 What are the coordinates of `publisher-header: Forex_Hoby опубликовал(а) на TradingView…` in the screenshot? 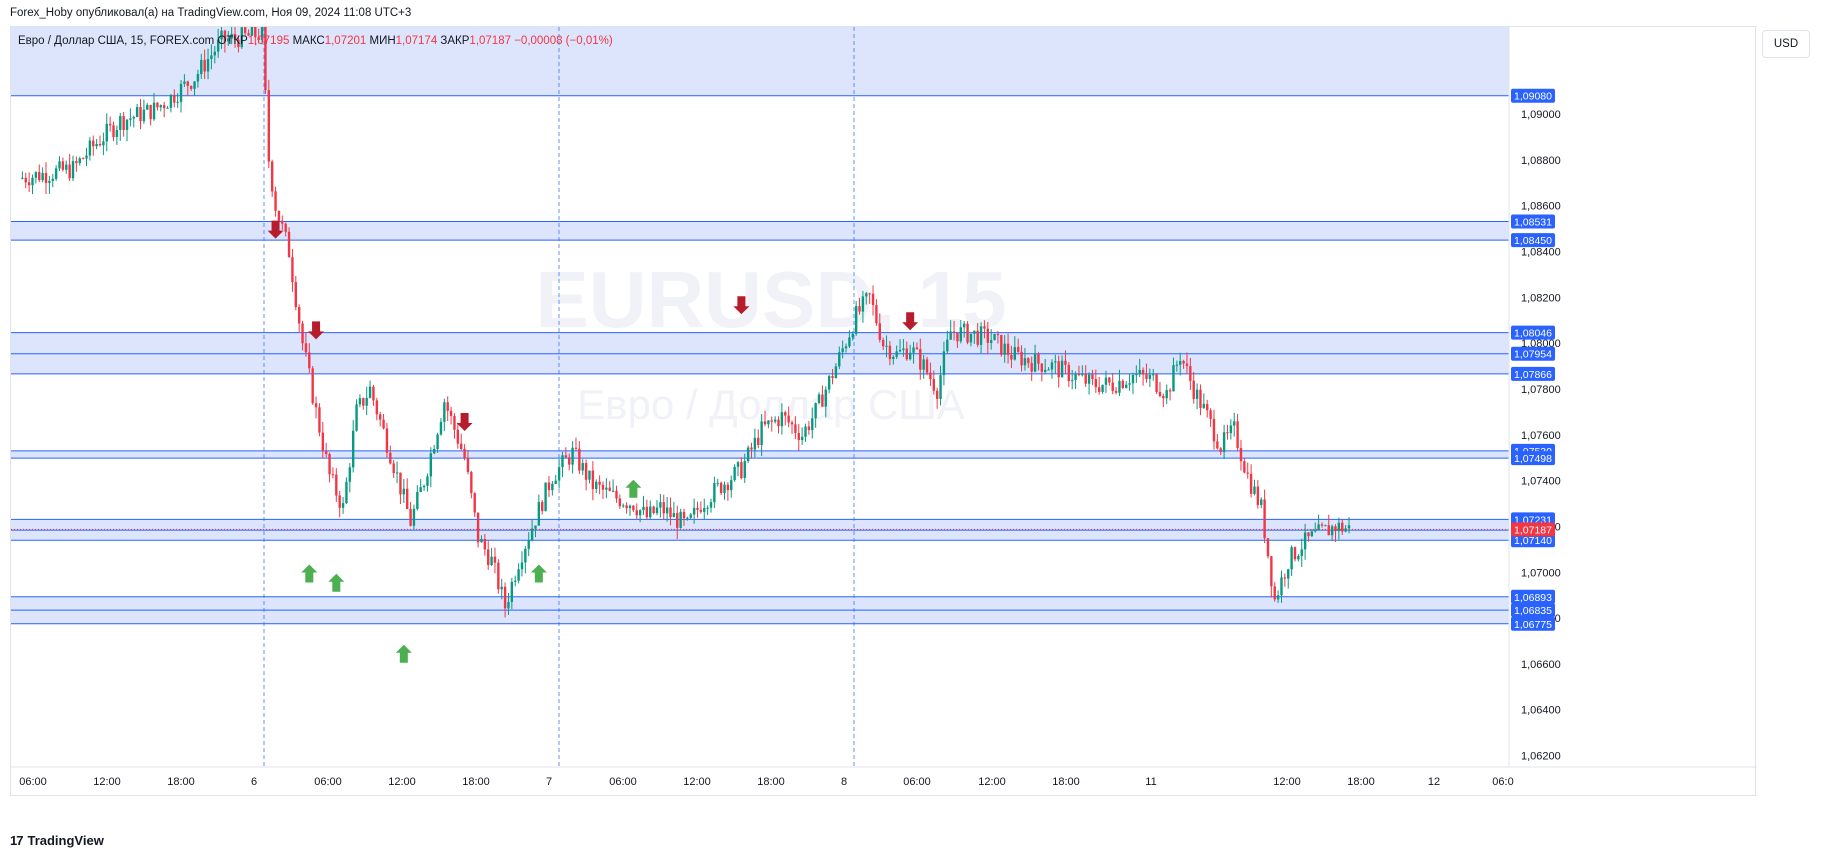 It's located at (211, 13).